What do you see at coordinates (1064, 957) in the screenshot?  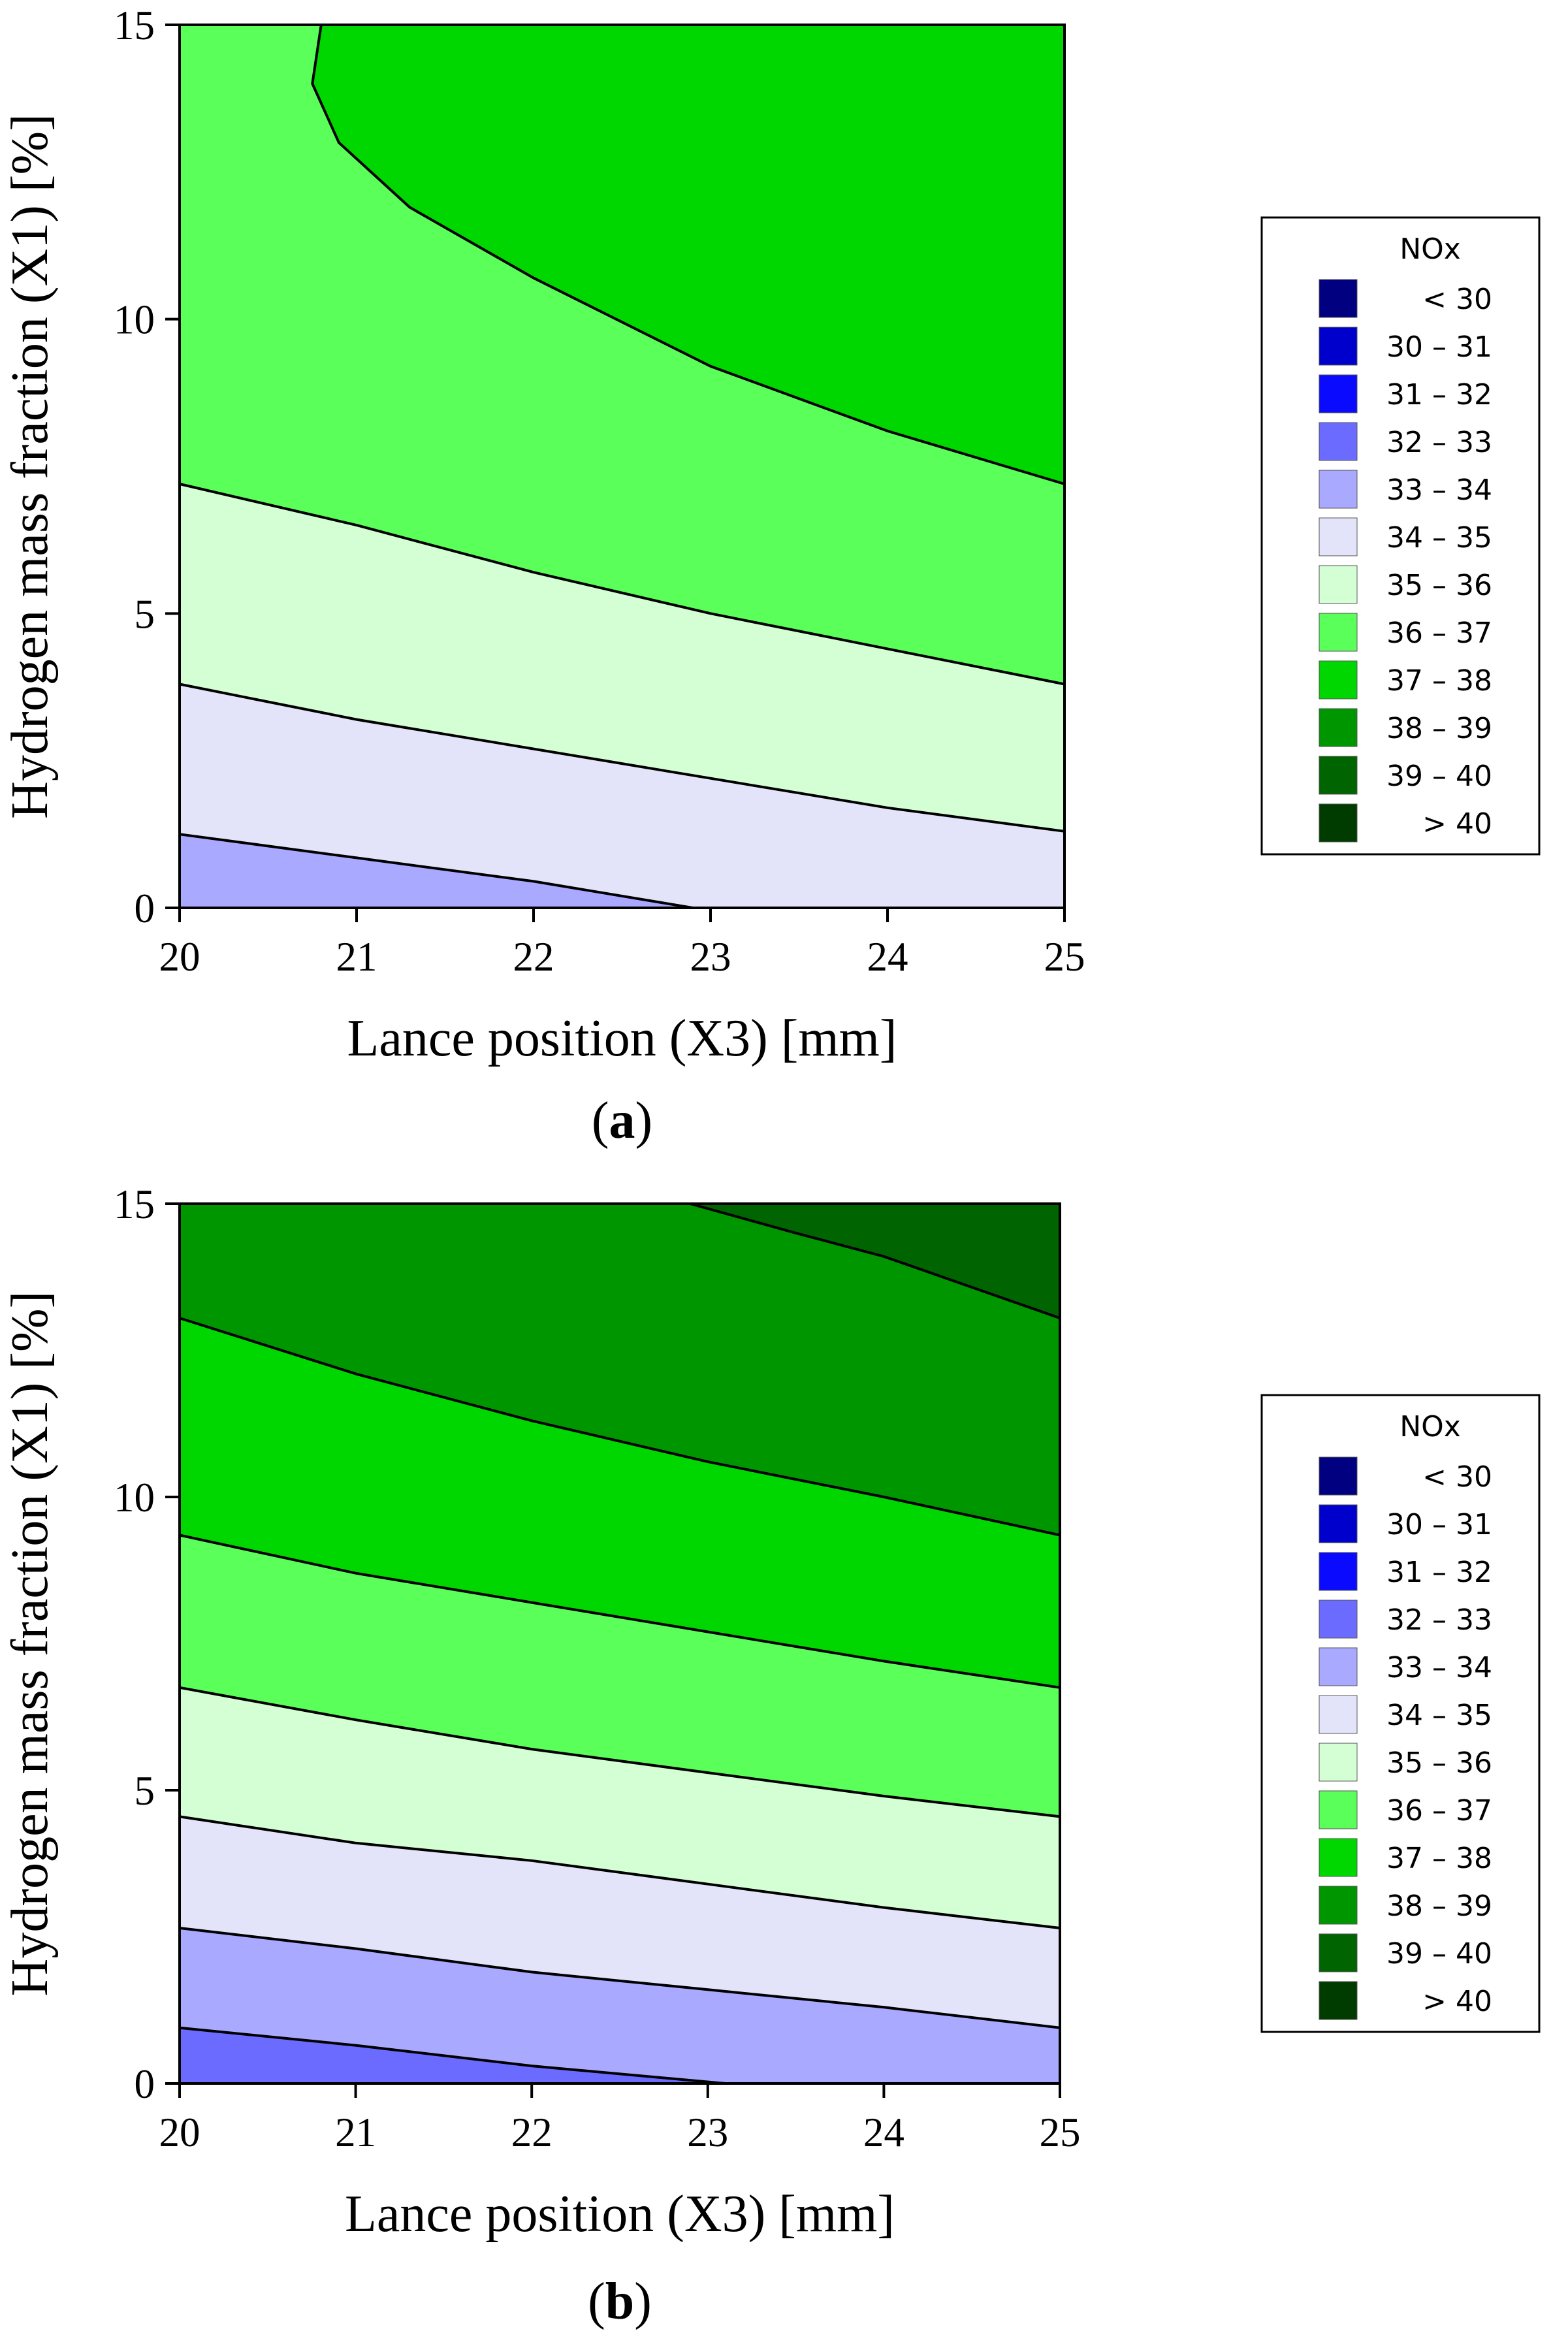 I see `x-tick-label: 25` at bounding box center [1064, 957].